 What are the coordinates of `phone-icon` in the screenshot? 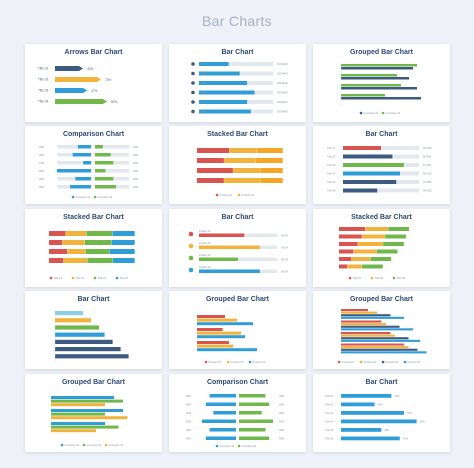 It's located at (191, 234).